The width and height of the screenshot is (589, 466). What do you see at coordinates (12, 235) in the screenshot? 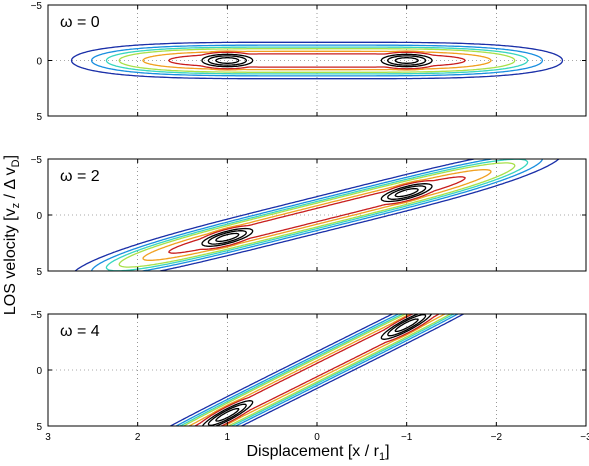
I see `y-axis-label: LOS velocity [vz / Δ vD]` at bounding box center [12, 235].